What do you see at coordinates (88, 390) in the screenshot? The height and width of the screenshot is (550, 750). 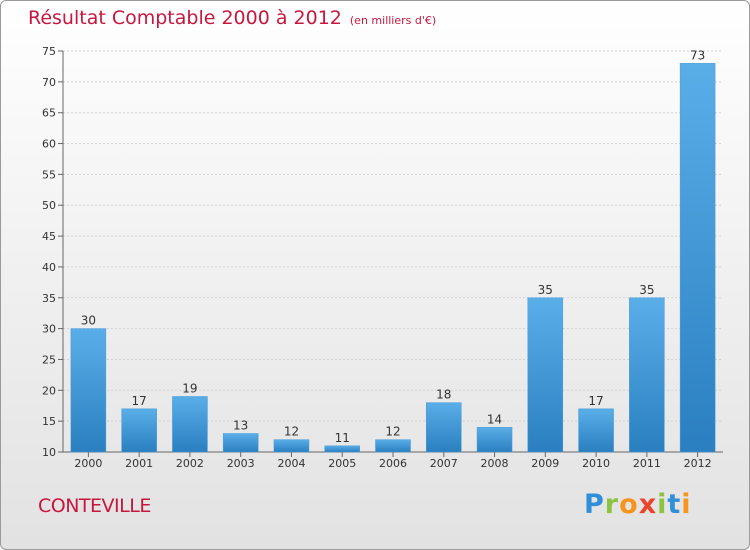 I see `bar-2000` at bounding box center [88, 390].